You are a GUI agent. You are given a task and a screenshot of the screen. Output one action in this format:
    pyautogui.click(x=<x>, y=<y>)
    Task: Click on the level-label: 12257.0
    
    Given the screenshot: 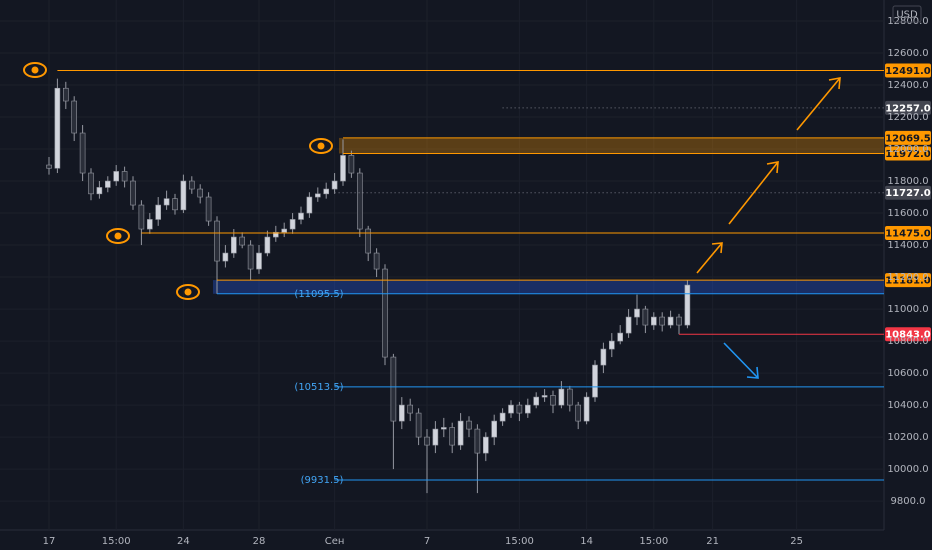 What is the action you would take?
    pyautogui.click(x=908, y=108)
    